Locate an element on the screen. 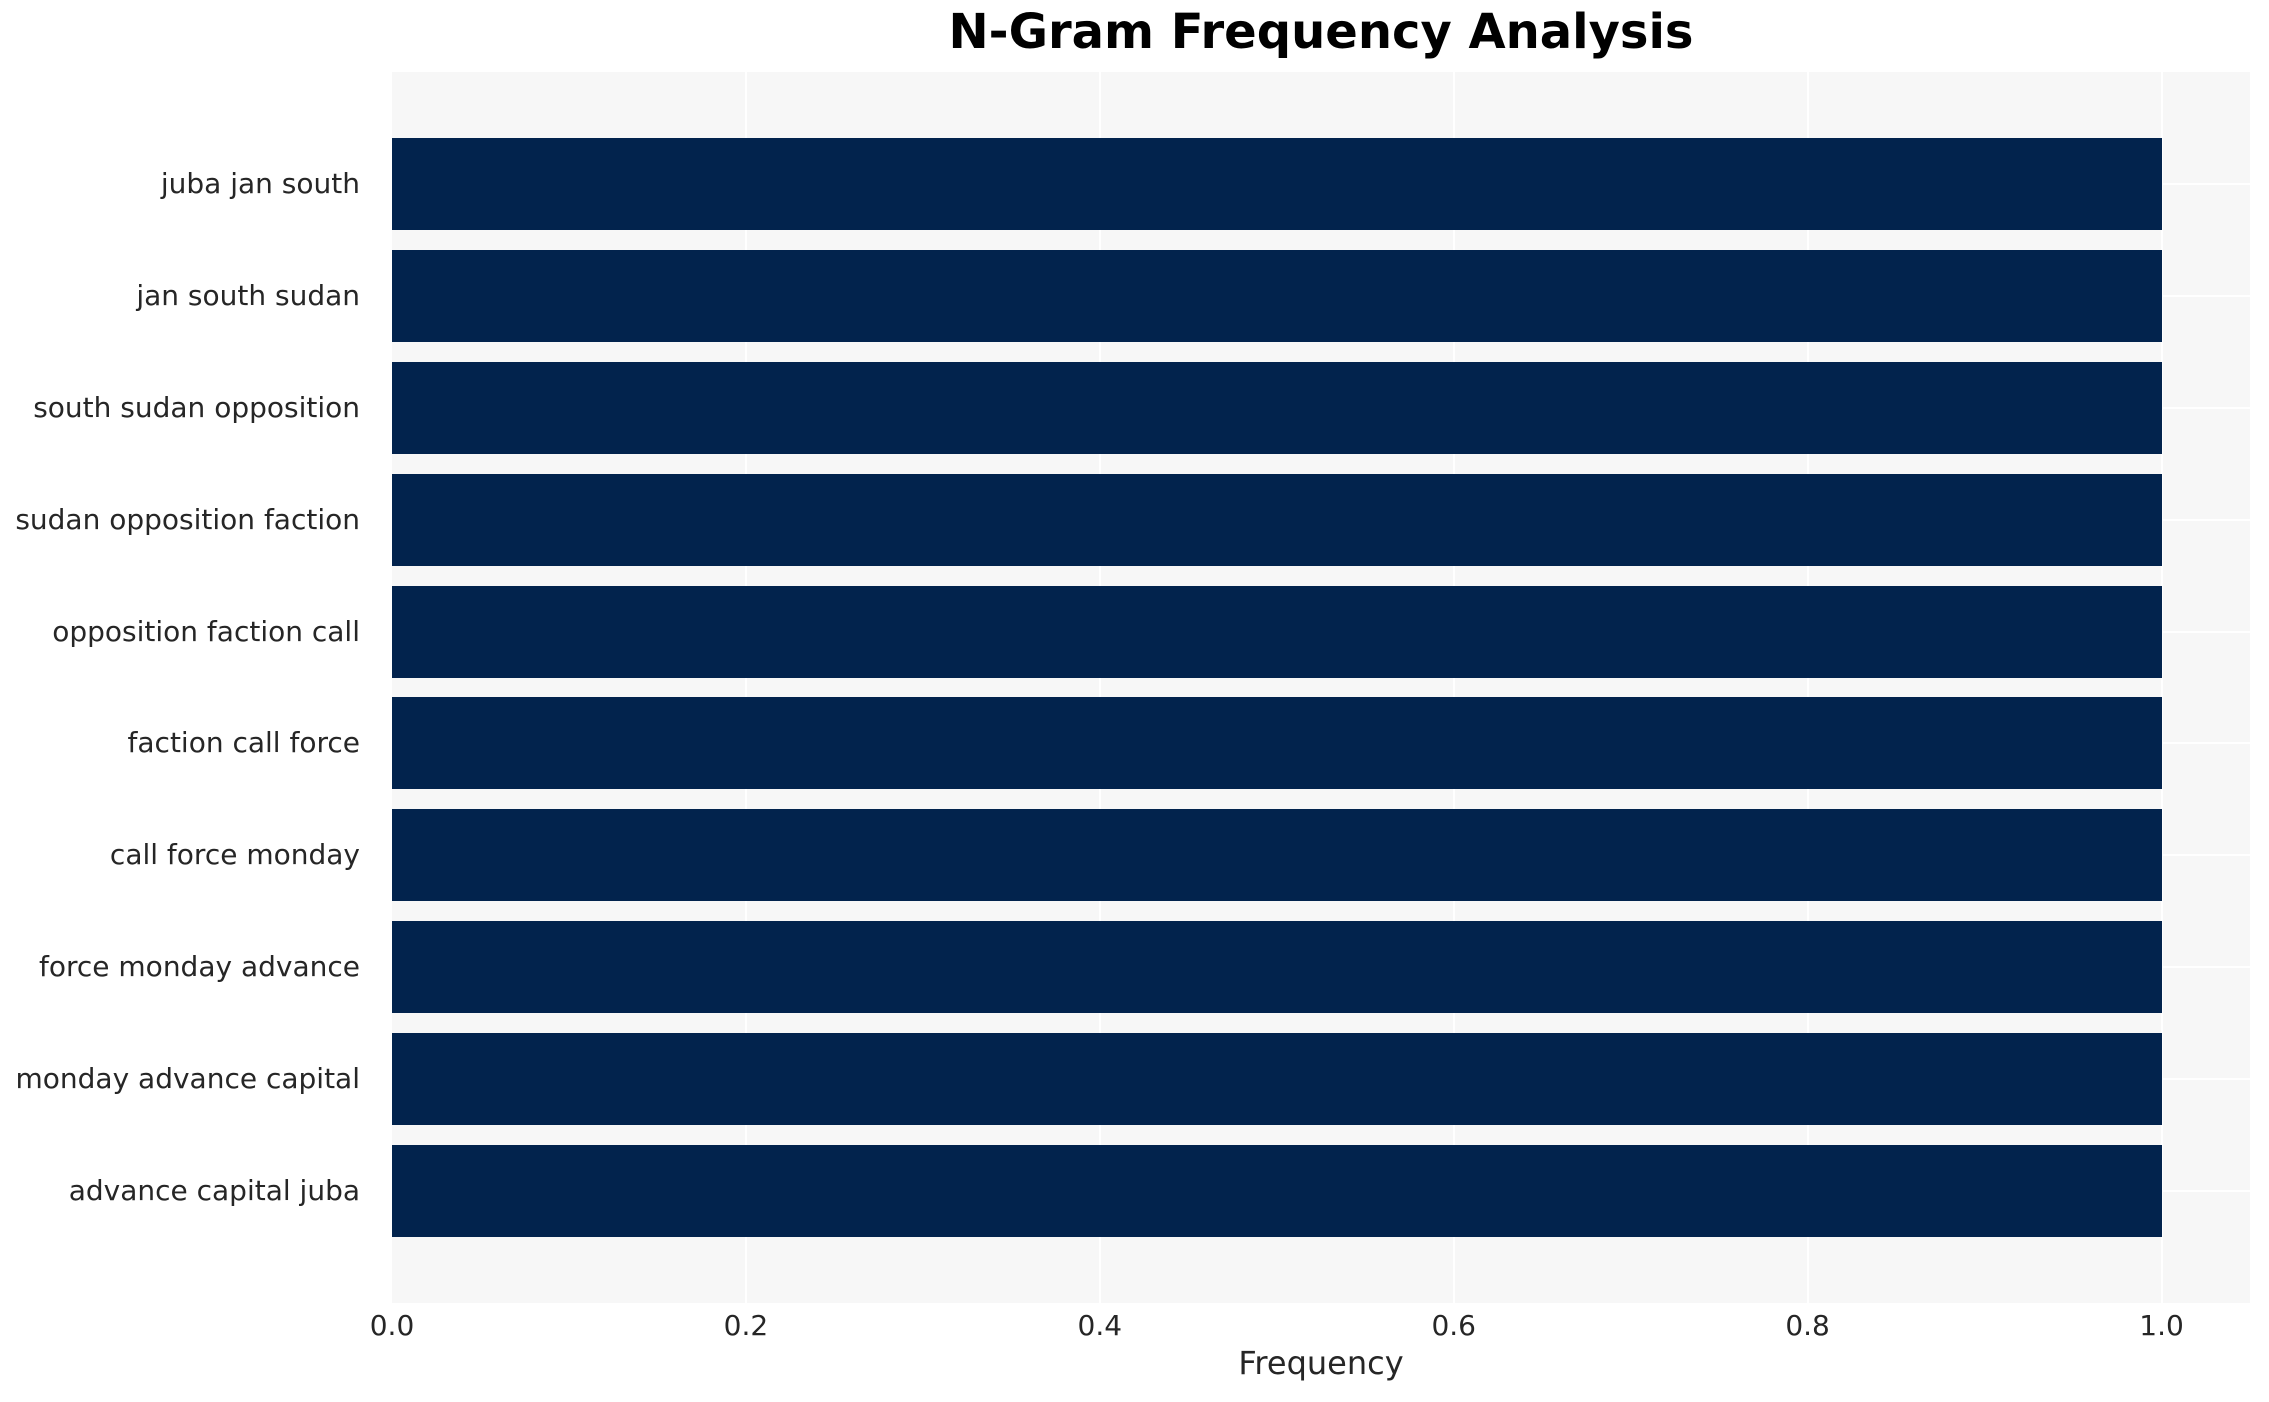  category-label: sudan opposition faction is located at coordinates (187, 519).